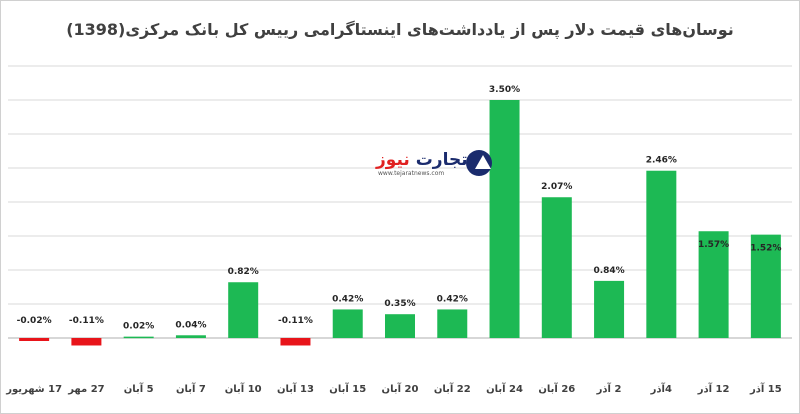  Describe the element at coordinates (243, 388) in the screenshot. I see `category-label: 10 آبان` at that location.